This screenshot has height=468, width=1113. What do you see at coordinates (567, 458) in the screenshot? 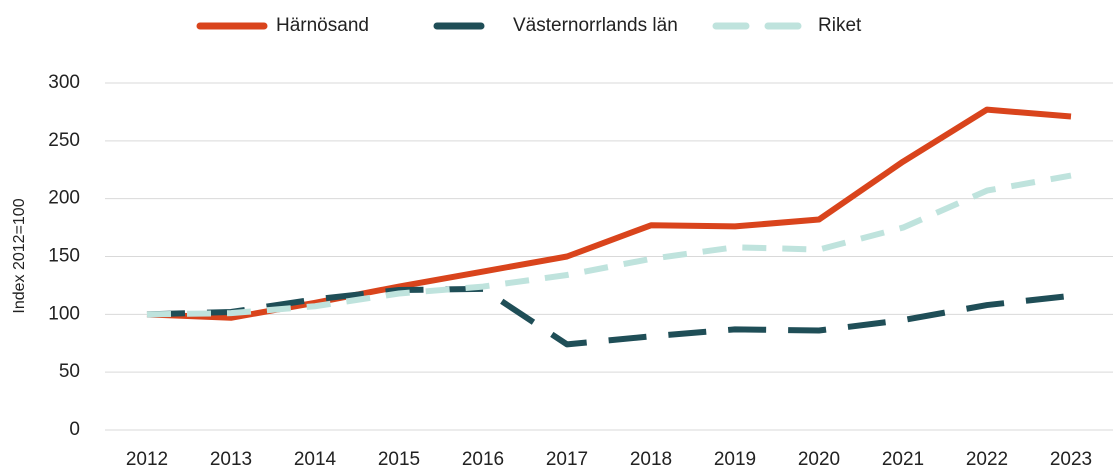
I see `x-tick-label: 2017` at bounding box center [567, 458].